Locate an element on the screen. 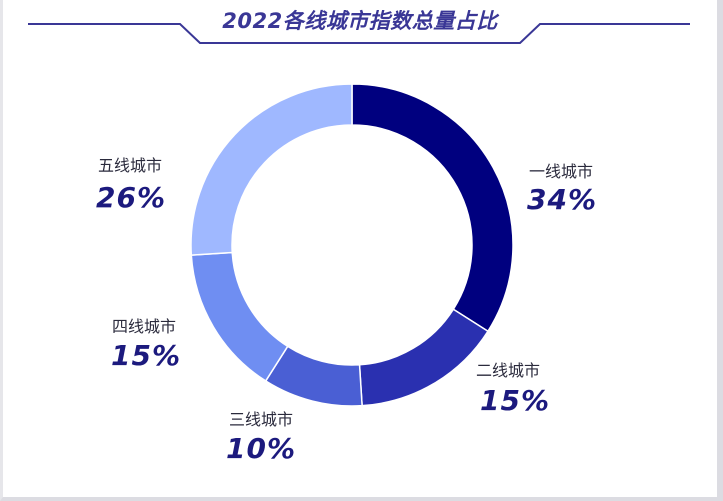 The height and width of the screenshot is (501, 723). slice-label-tier5: 五线城市 is located at coordinates (130, 165).